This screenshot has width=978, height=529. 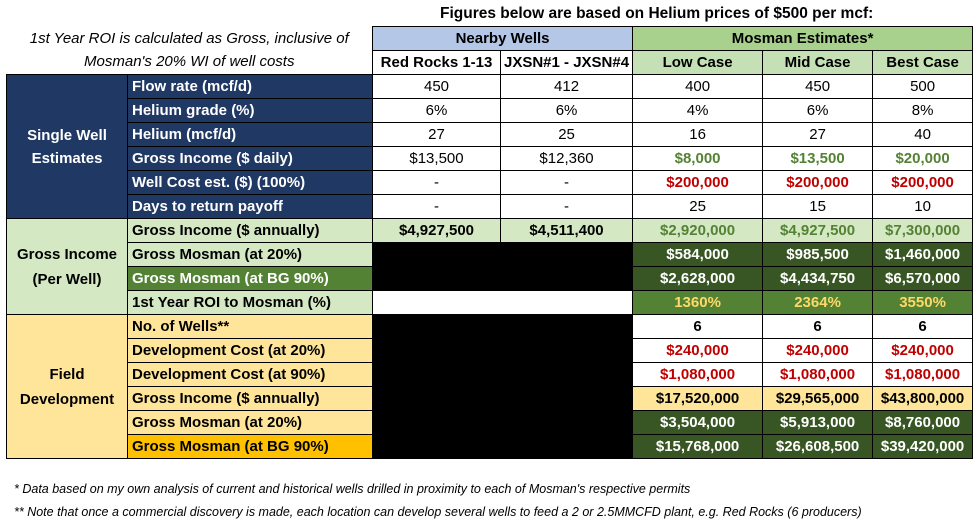 I want to click on table-cell: 1360%, so click(x=698, y=302).